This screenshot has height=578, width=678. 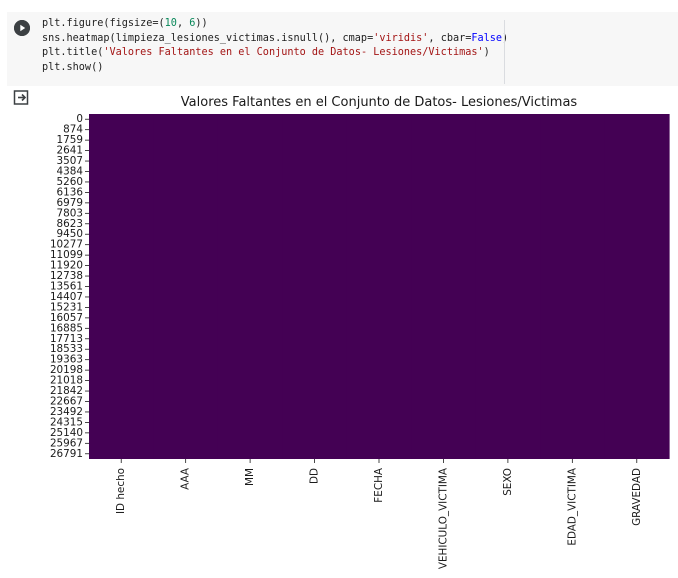 What do you see at coordinates (201, 23) in the screenshot?
I see `code-token: ))` at bounding box center [201, 23].